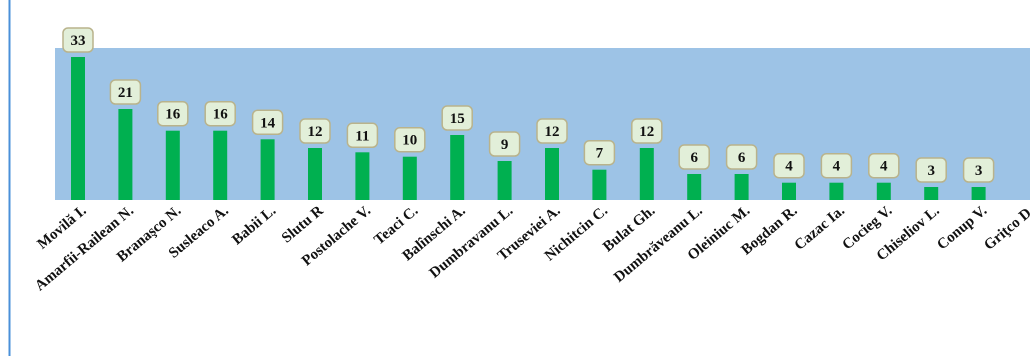 Image resolution: width=1030 pixels, height=356 pixels. I want to click on value-label-text: 33, so click(78, 41).